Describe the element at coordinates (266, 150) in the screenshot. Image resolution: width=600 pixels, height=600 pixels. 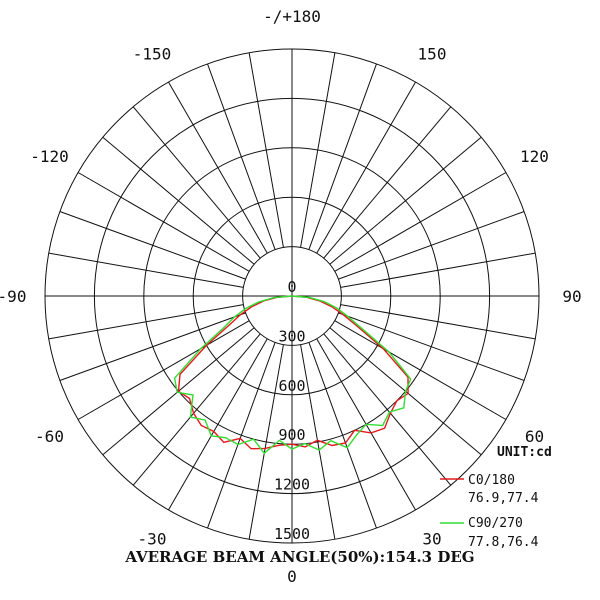
I see `grid-spoke--170` at that location.